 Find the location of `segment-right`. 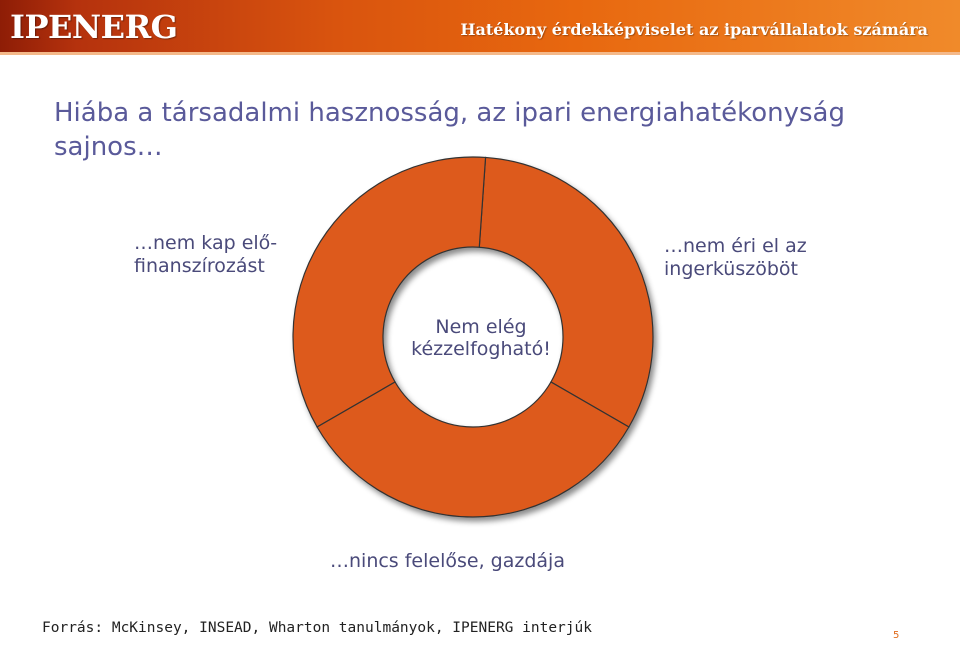

segment-right is located at coordinates (566, 292).